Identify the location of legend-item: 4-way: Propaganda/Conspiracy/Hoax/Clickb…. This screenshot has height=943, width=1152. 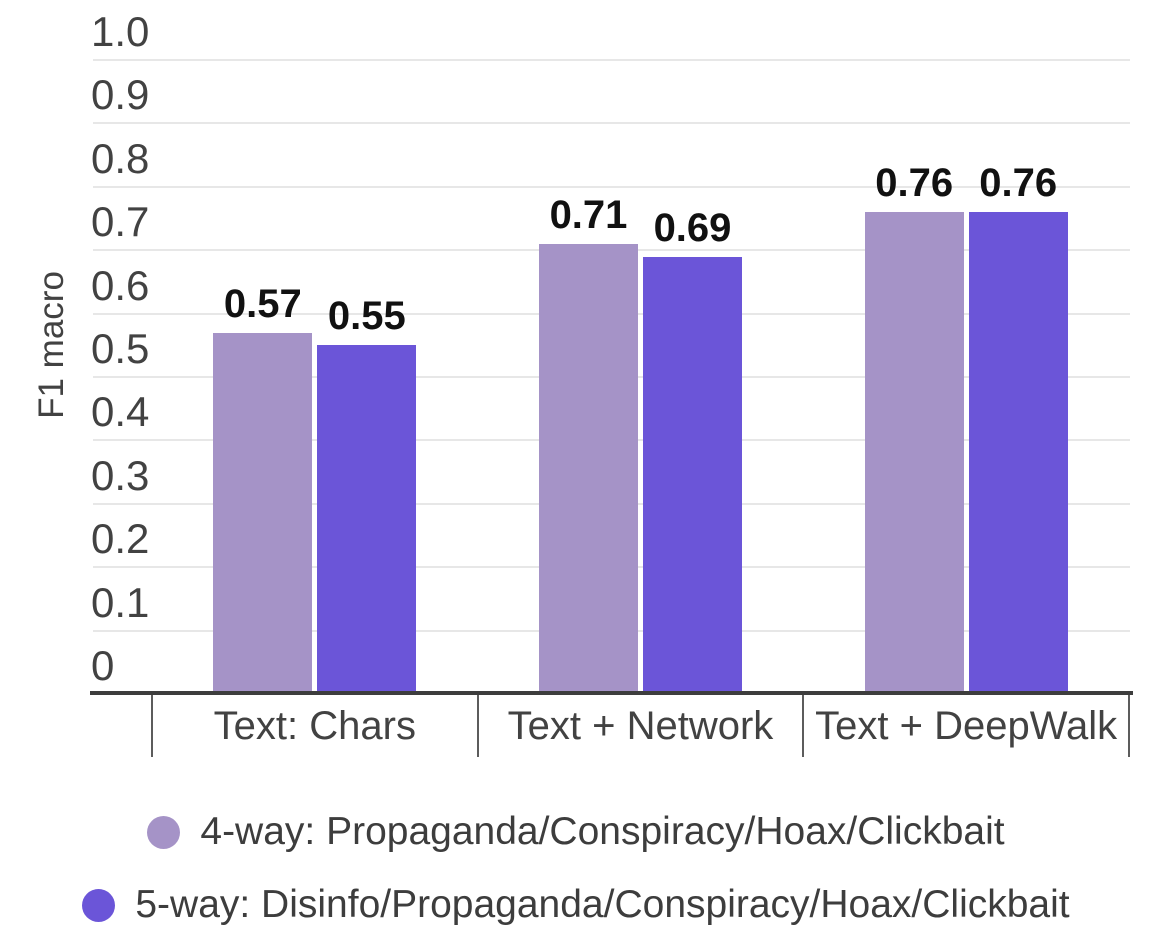
(576, 832).